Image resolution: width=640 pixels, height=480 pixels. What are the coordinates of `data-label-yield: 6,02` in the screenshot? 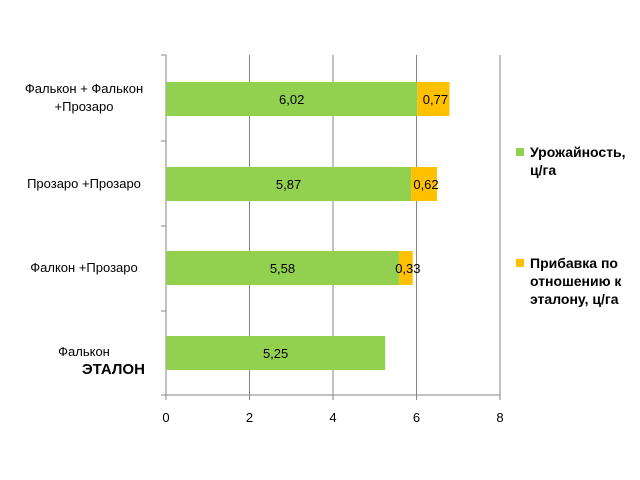 It's located at (291, 99).